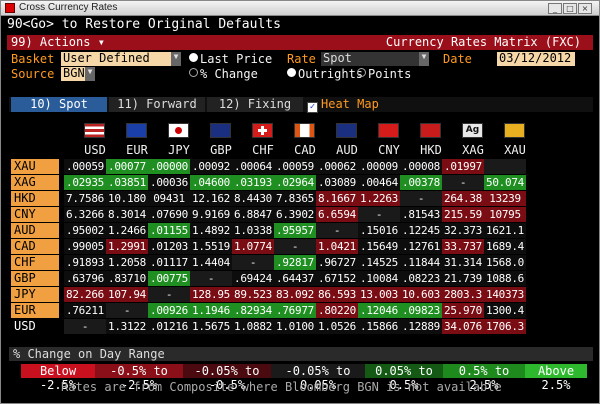  Describe the element at coordinates (169, 310) in the screenshot. I see `rate-cell: .00926` at that location.